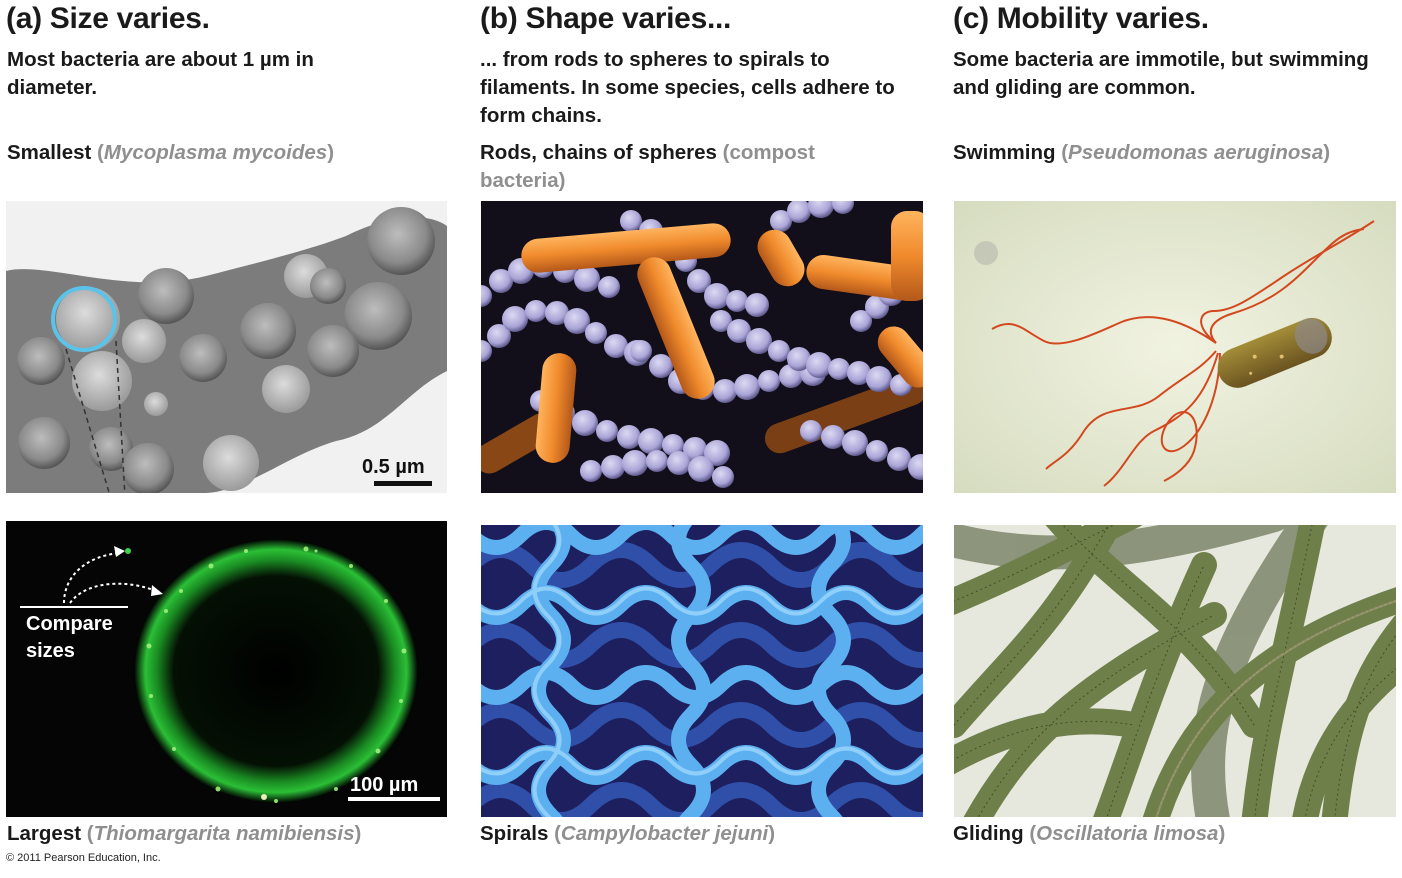 The width and height of the screenshot is (1402, 878). I want to click on species-name: Mycoplasma mycoides, so click(215, 152).